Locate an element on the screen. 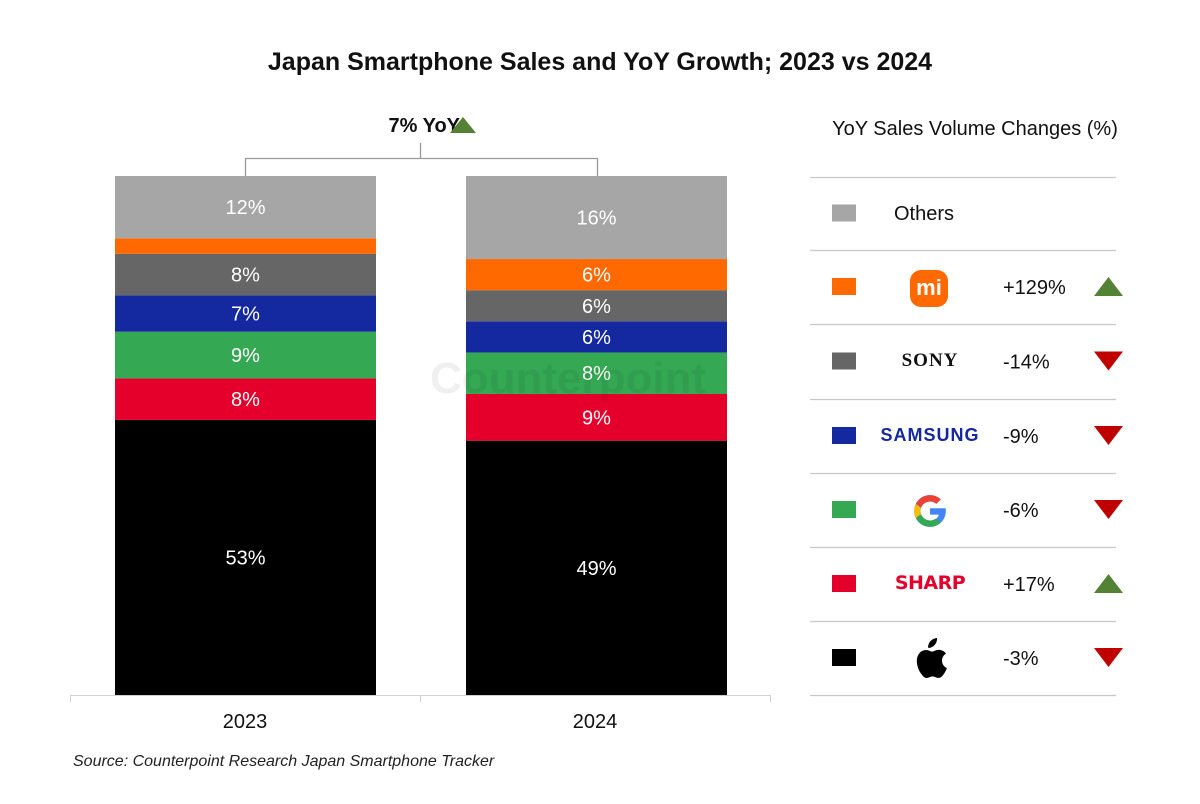 The image size is (1200, 804). legend-title: YoY Sales Volume Changes (%) is located at coordinates (975, 129).